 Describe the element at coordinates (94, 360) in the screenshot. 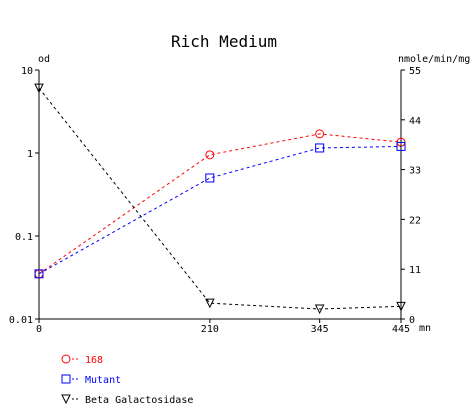

I see `legend-entry-label: 168` at that location.